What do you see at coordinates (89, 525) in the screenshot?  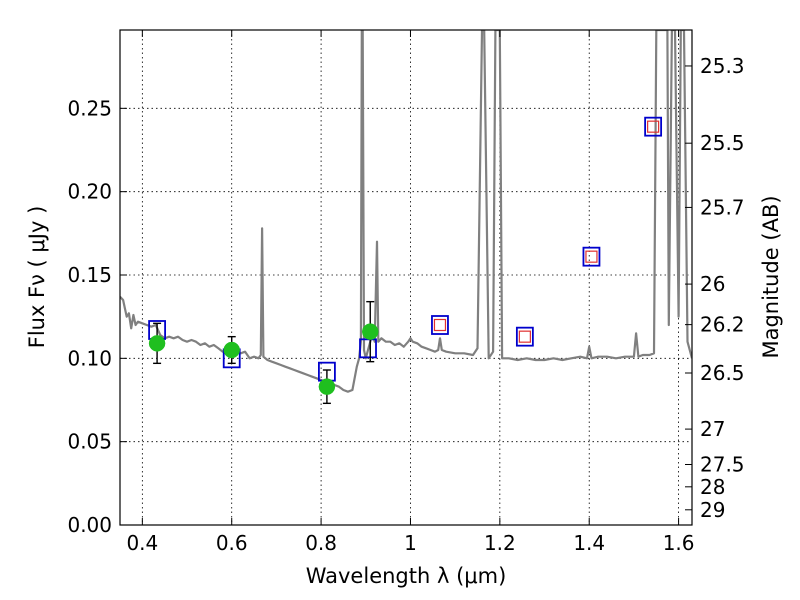 I see `y-tick-label: 0.00` at bounding box center [89, 525].